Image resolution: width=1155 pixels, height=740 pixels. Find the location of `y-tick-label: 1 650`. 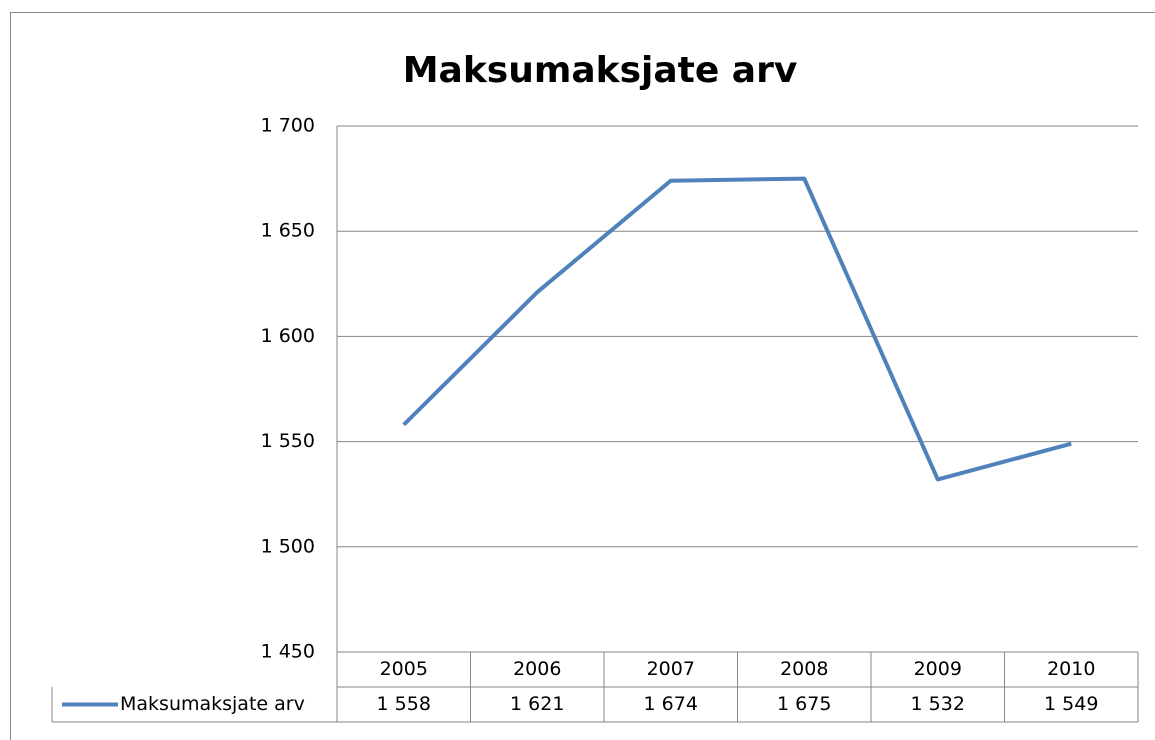

y-tick-label: 1 650 is located at coordinates (288, 231).